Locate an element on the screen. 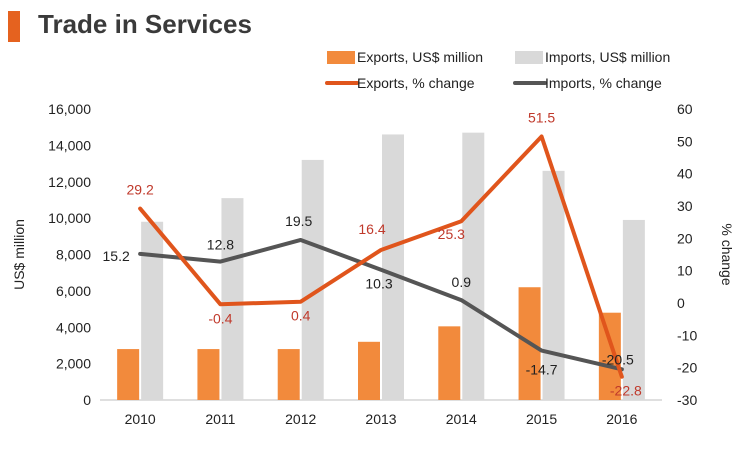 The width and height of the screenshot is (750, 449). bar-imports-2013 is located at coordinates (393, 267).